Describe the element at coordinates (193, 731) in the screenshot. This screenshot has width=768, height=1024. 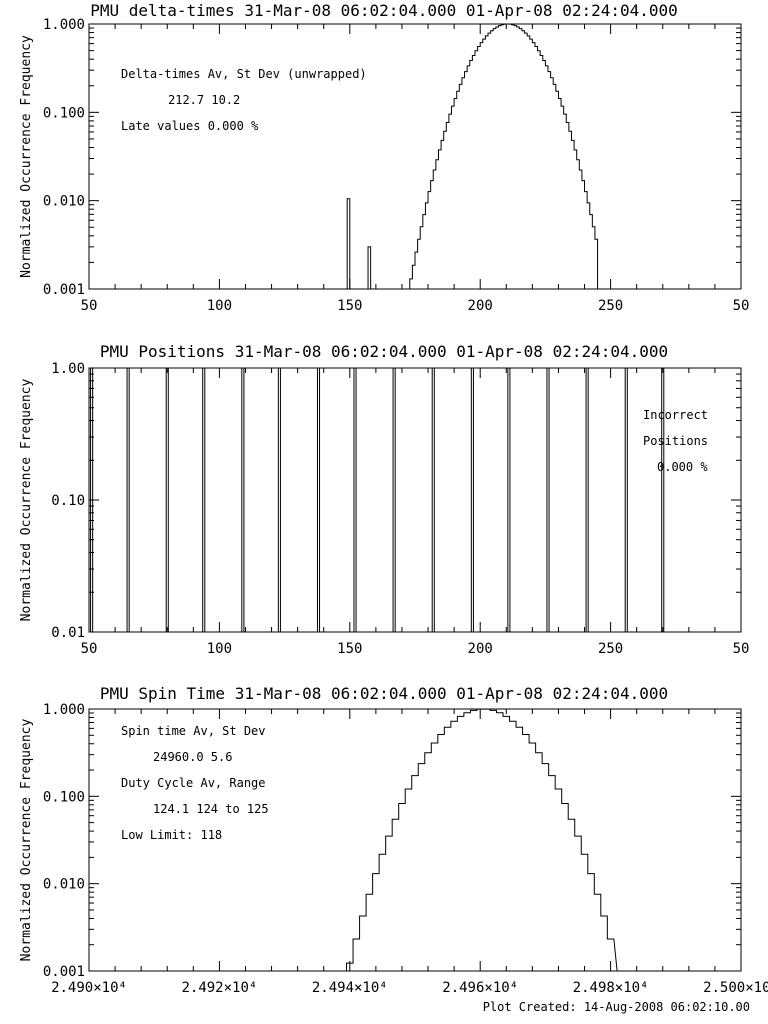
I see `annotation-text: Spin time Av, St Dev` at that location.